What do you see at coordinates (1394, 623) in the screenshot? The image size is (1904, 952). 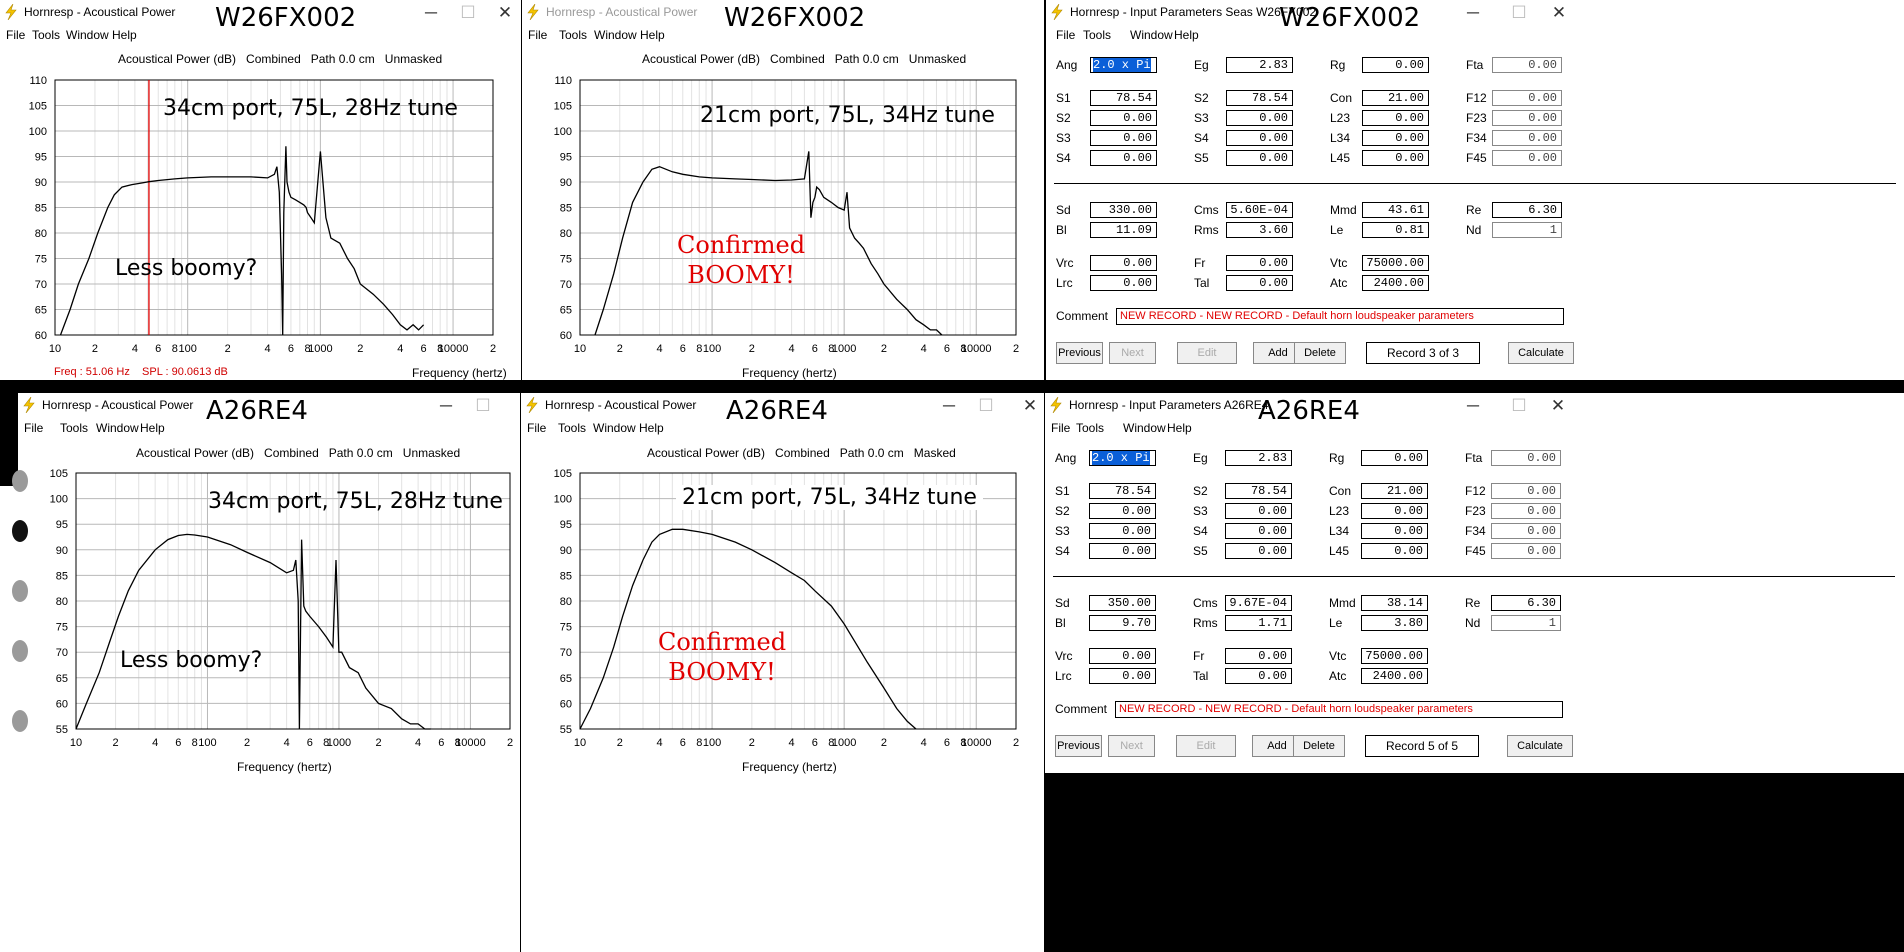 I see `param-field-le: 3.80` at bounding box center [1394, 623].